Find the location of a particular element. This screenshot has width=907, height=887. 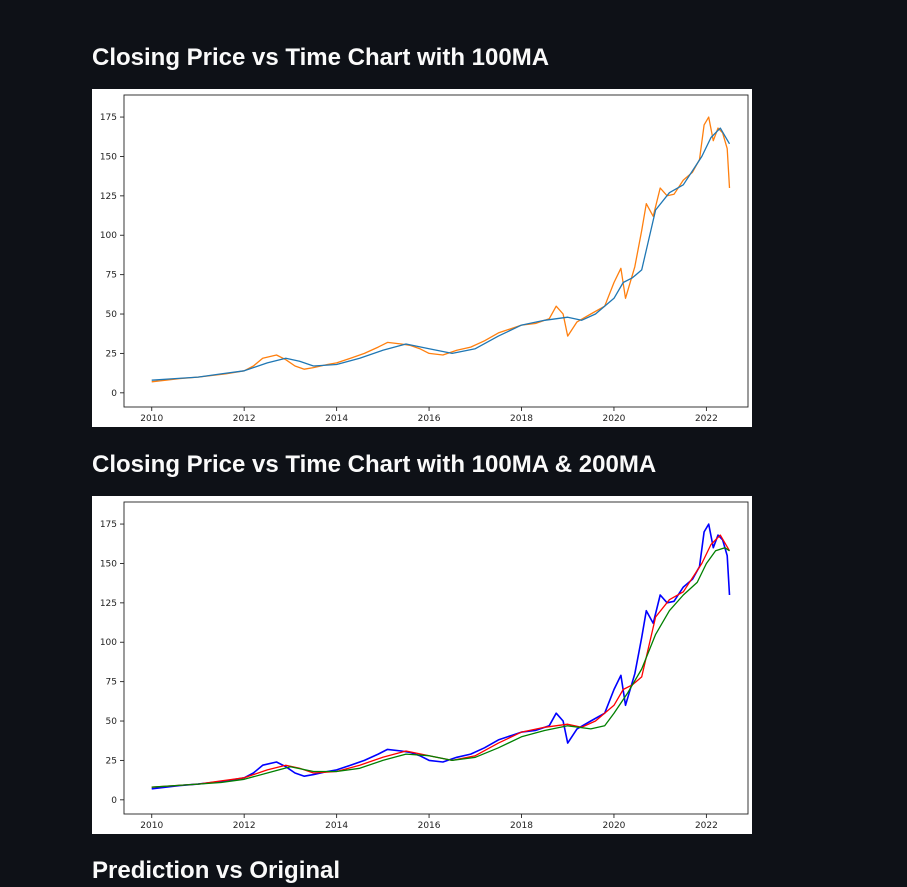

chart-heading-100ma: Closing Price vs Time Chart with 100MA is located at coordinates (321, 57).